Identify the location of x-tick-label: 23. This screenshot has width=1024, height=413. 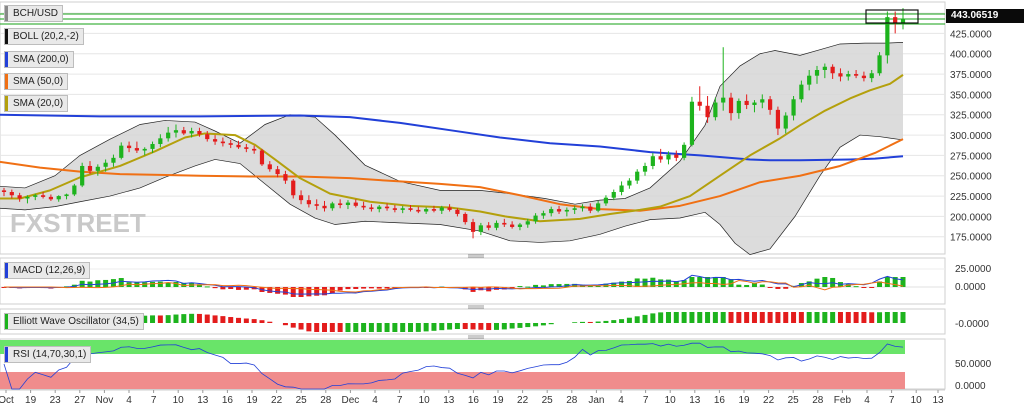
(56, 400).